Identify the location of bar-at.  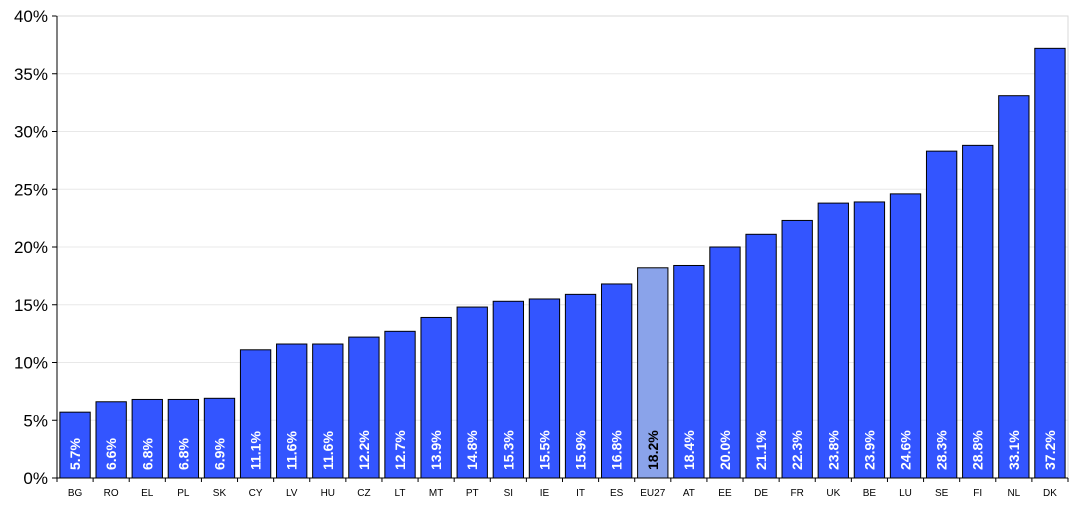
(689, 371).